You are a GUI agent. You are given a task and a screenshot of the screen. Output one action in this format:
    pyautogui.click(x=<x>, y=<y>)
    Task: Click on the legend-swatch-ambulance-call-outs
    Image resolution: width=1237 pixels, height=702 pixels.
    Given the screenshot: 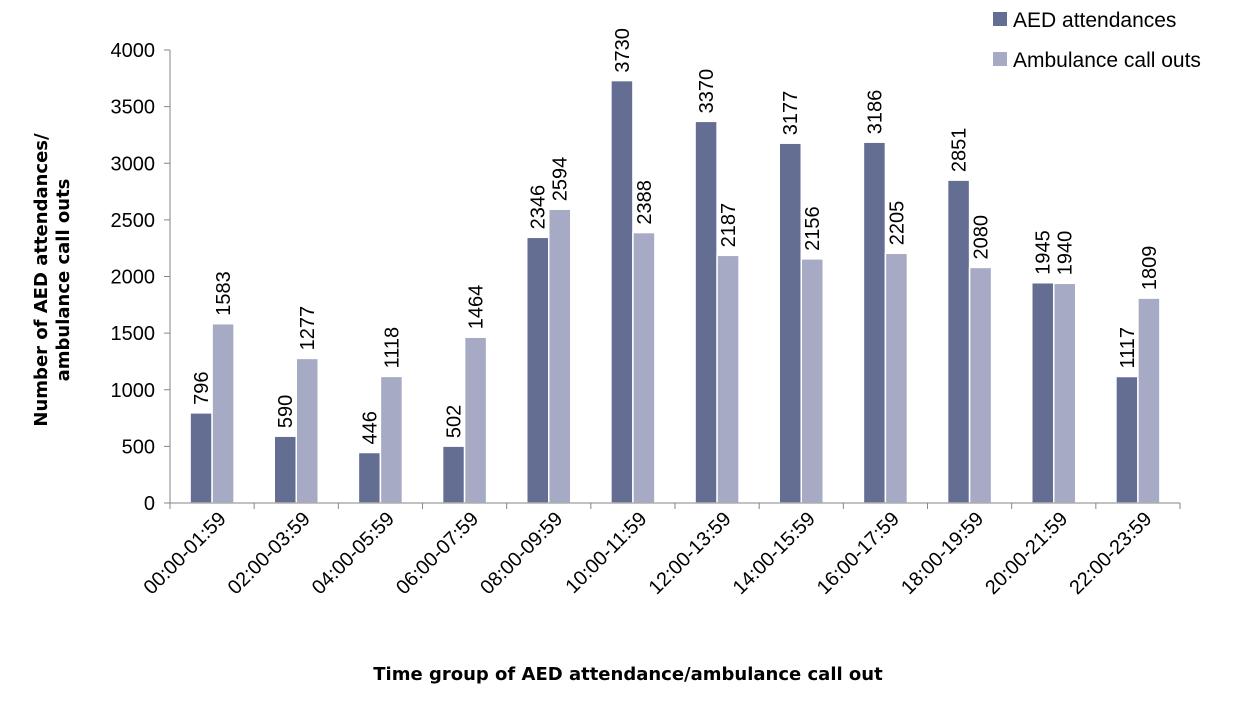 What is the action you would take?
    pyautogui.click(x=1000, y=59)
    